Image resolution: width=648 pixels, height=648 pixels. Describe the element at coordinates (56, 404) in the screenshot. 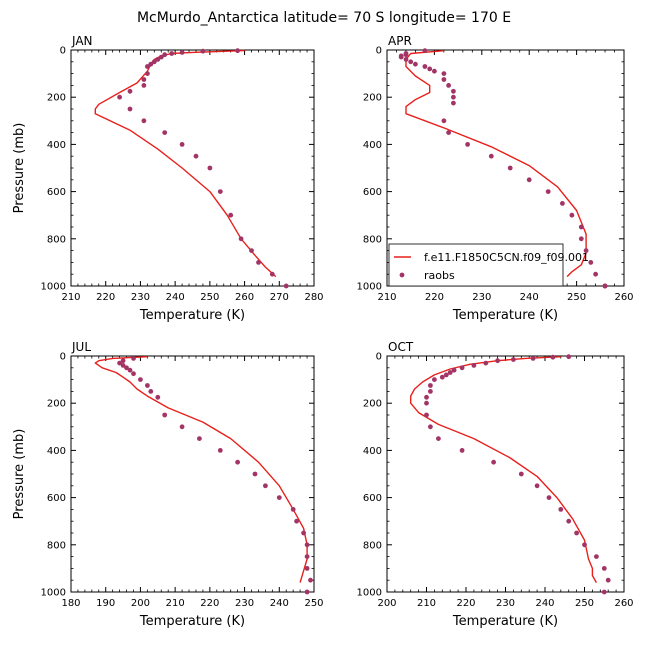

I see `y-tick-label: 200` at that location.